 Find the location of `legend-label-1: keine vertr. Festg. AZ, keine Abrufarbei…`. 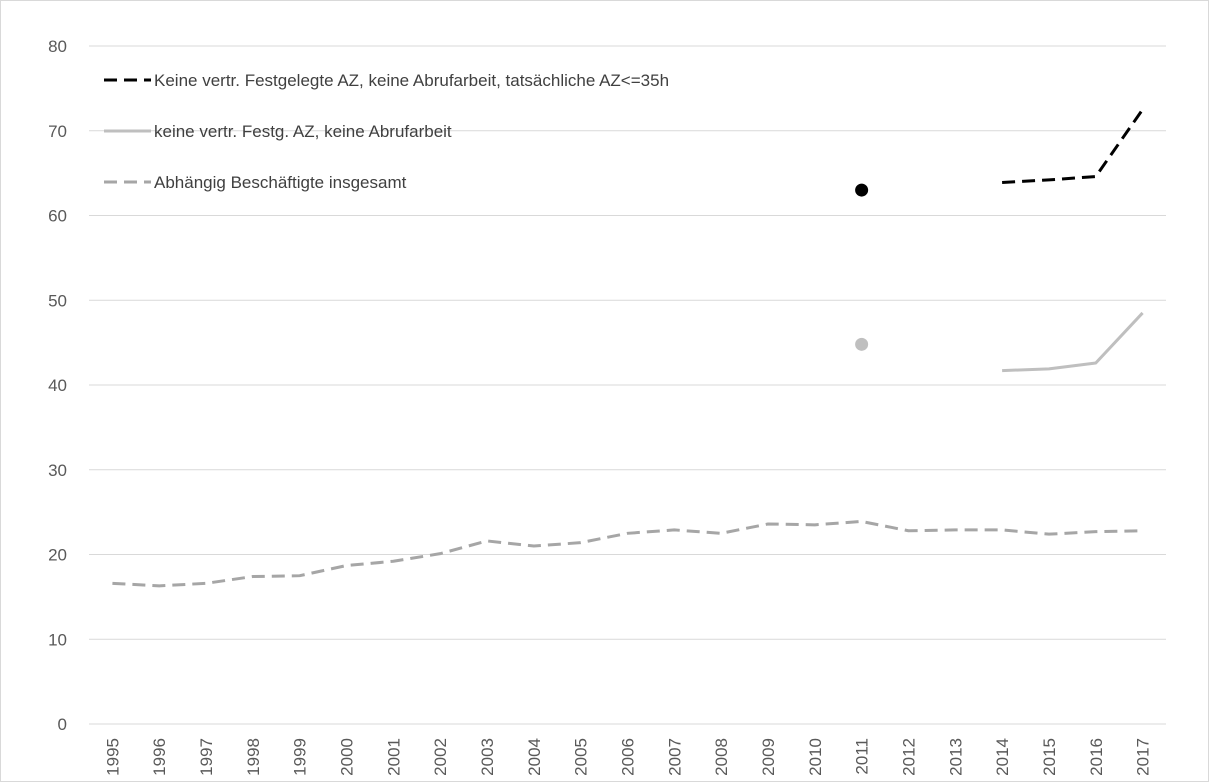

legend-label-1: keine vertr. Festg. AZ, keine Abrufarbei… is located at coordinates (303, 131).